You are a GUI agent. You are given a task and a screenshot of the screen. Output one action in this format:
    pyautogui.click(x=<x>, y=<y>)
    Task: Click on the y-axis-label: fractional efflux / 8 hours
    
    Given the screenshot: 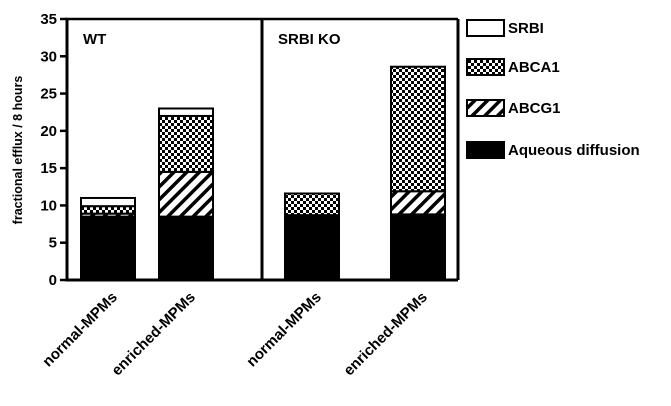 What is the action you would take?
    pyautogui.click(x=18, y=150)
    